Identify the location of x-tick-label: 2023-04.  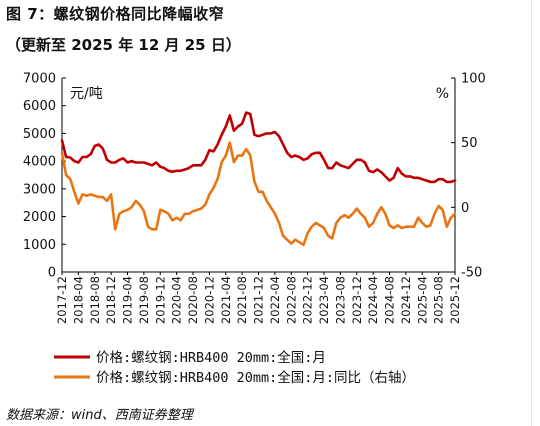
(324, 300).